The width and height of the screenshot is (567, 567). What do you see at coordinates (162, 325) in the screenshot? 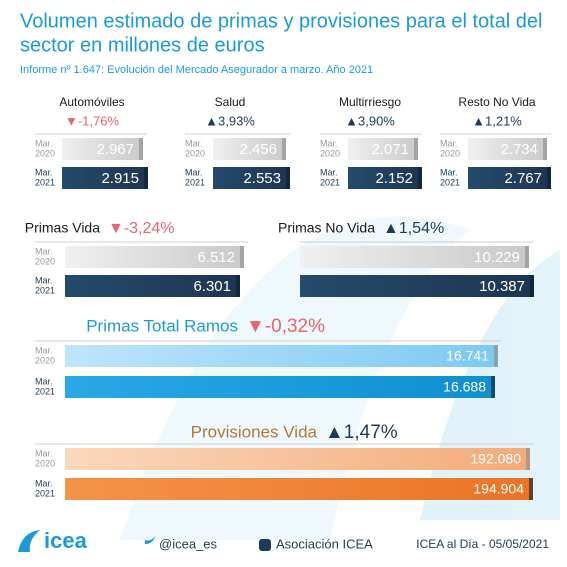
I see `panel-name: Primas Total Ramos` at bounding box center [162, 325].